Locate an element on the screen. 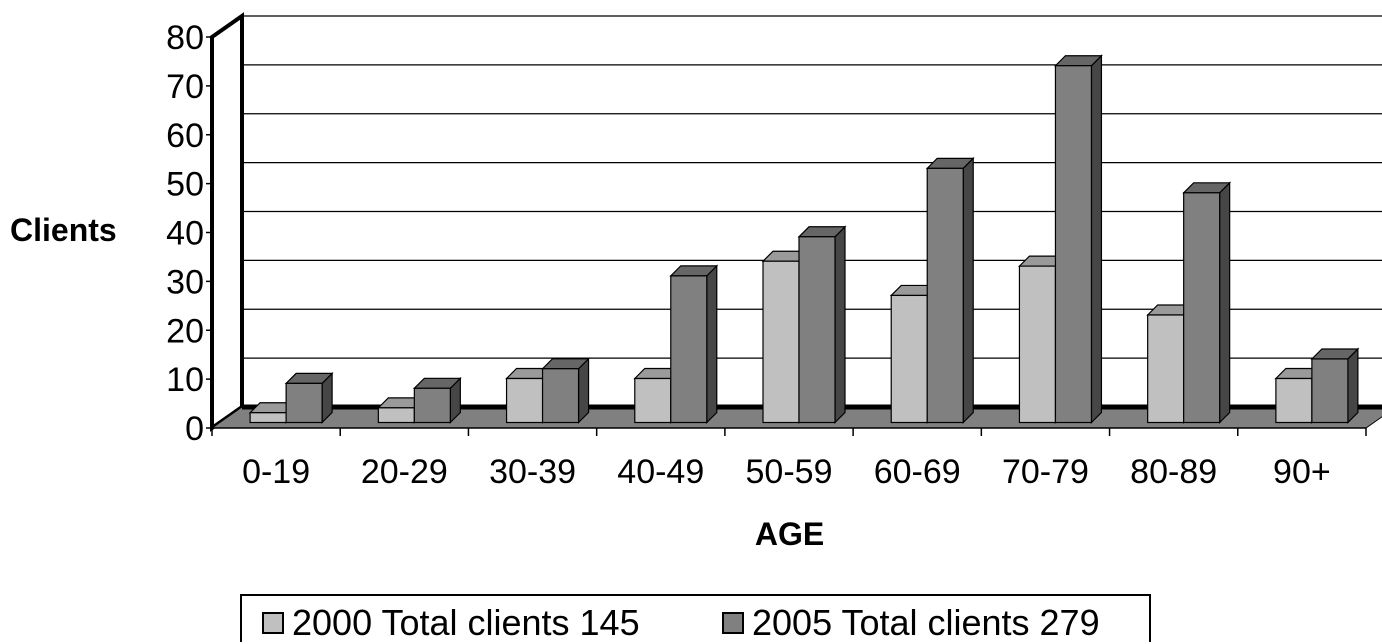 The width and height of the screenshot is (1382, 644). legend-item-2000: 2000 Total clients 145 is located at coordinates (451, 623).